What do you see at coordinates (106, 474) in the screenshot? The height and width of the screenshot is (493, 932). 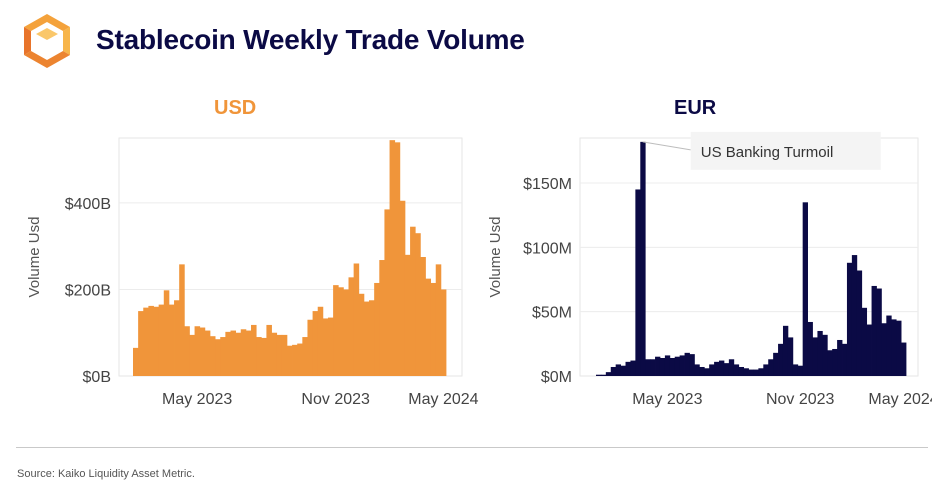 I see `source-note: Source: Kaiko Liquidity Asset Metric.` at bounding box center [106, 474].